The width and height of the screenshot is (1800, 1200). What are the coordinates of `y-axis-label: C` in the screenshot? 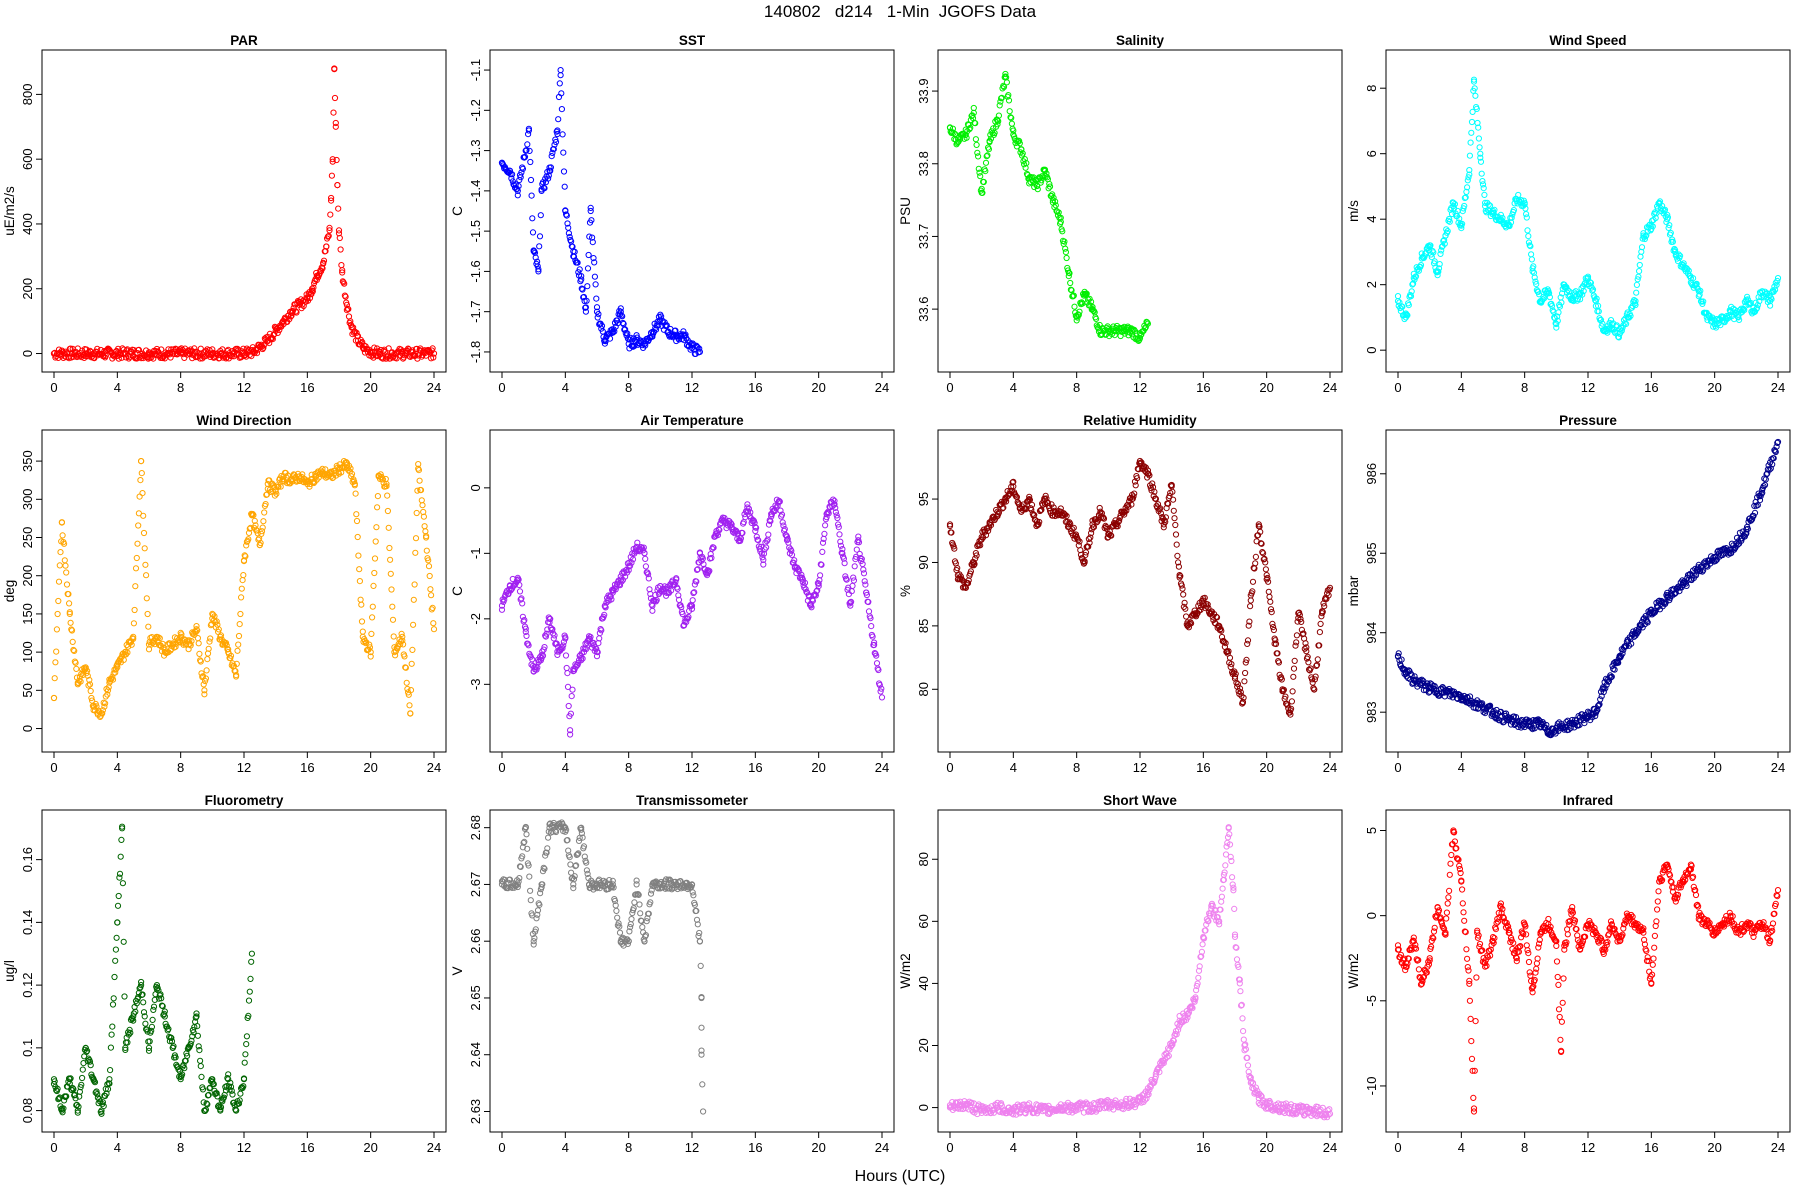 It's located at (457, 591).